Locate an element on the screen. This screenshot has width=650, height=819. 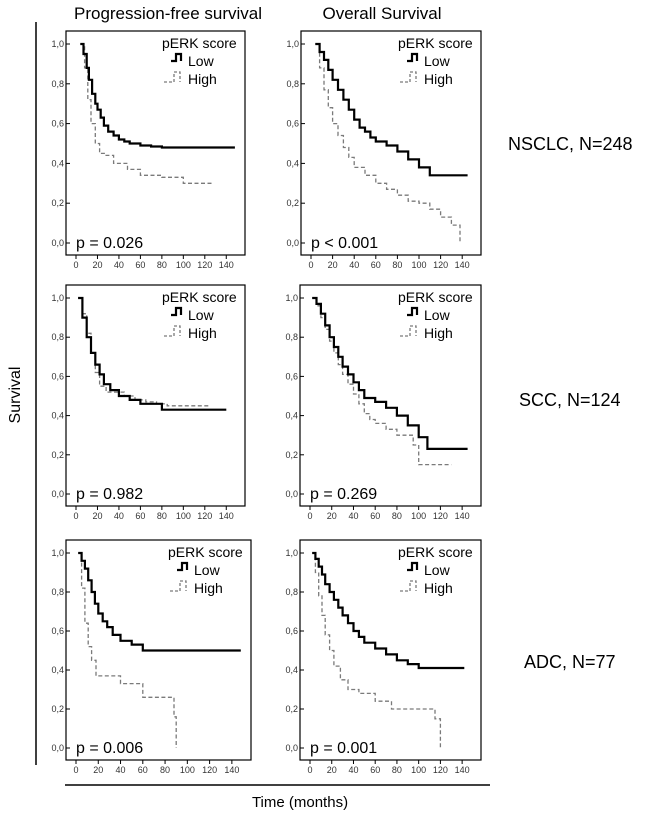
row-label-adc: ADC, N=77 is located at coordinates (570, 662).